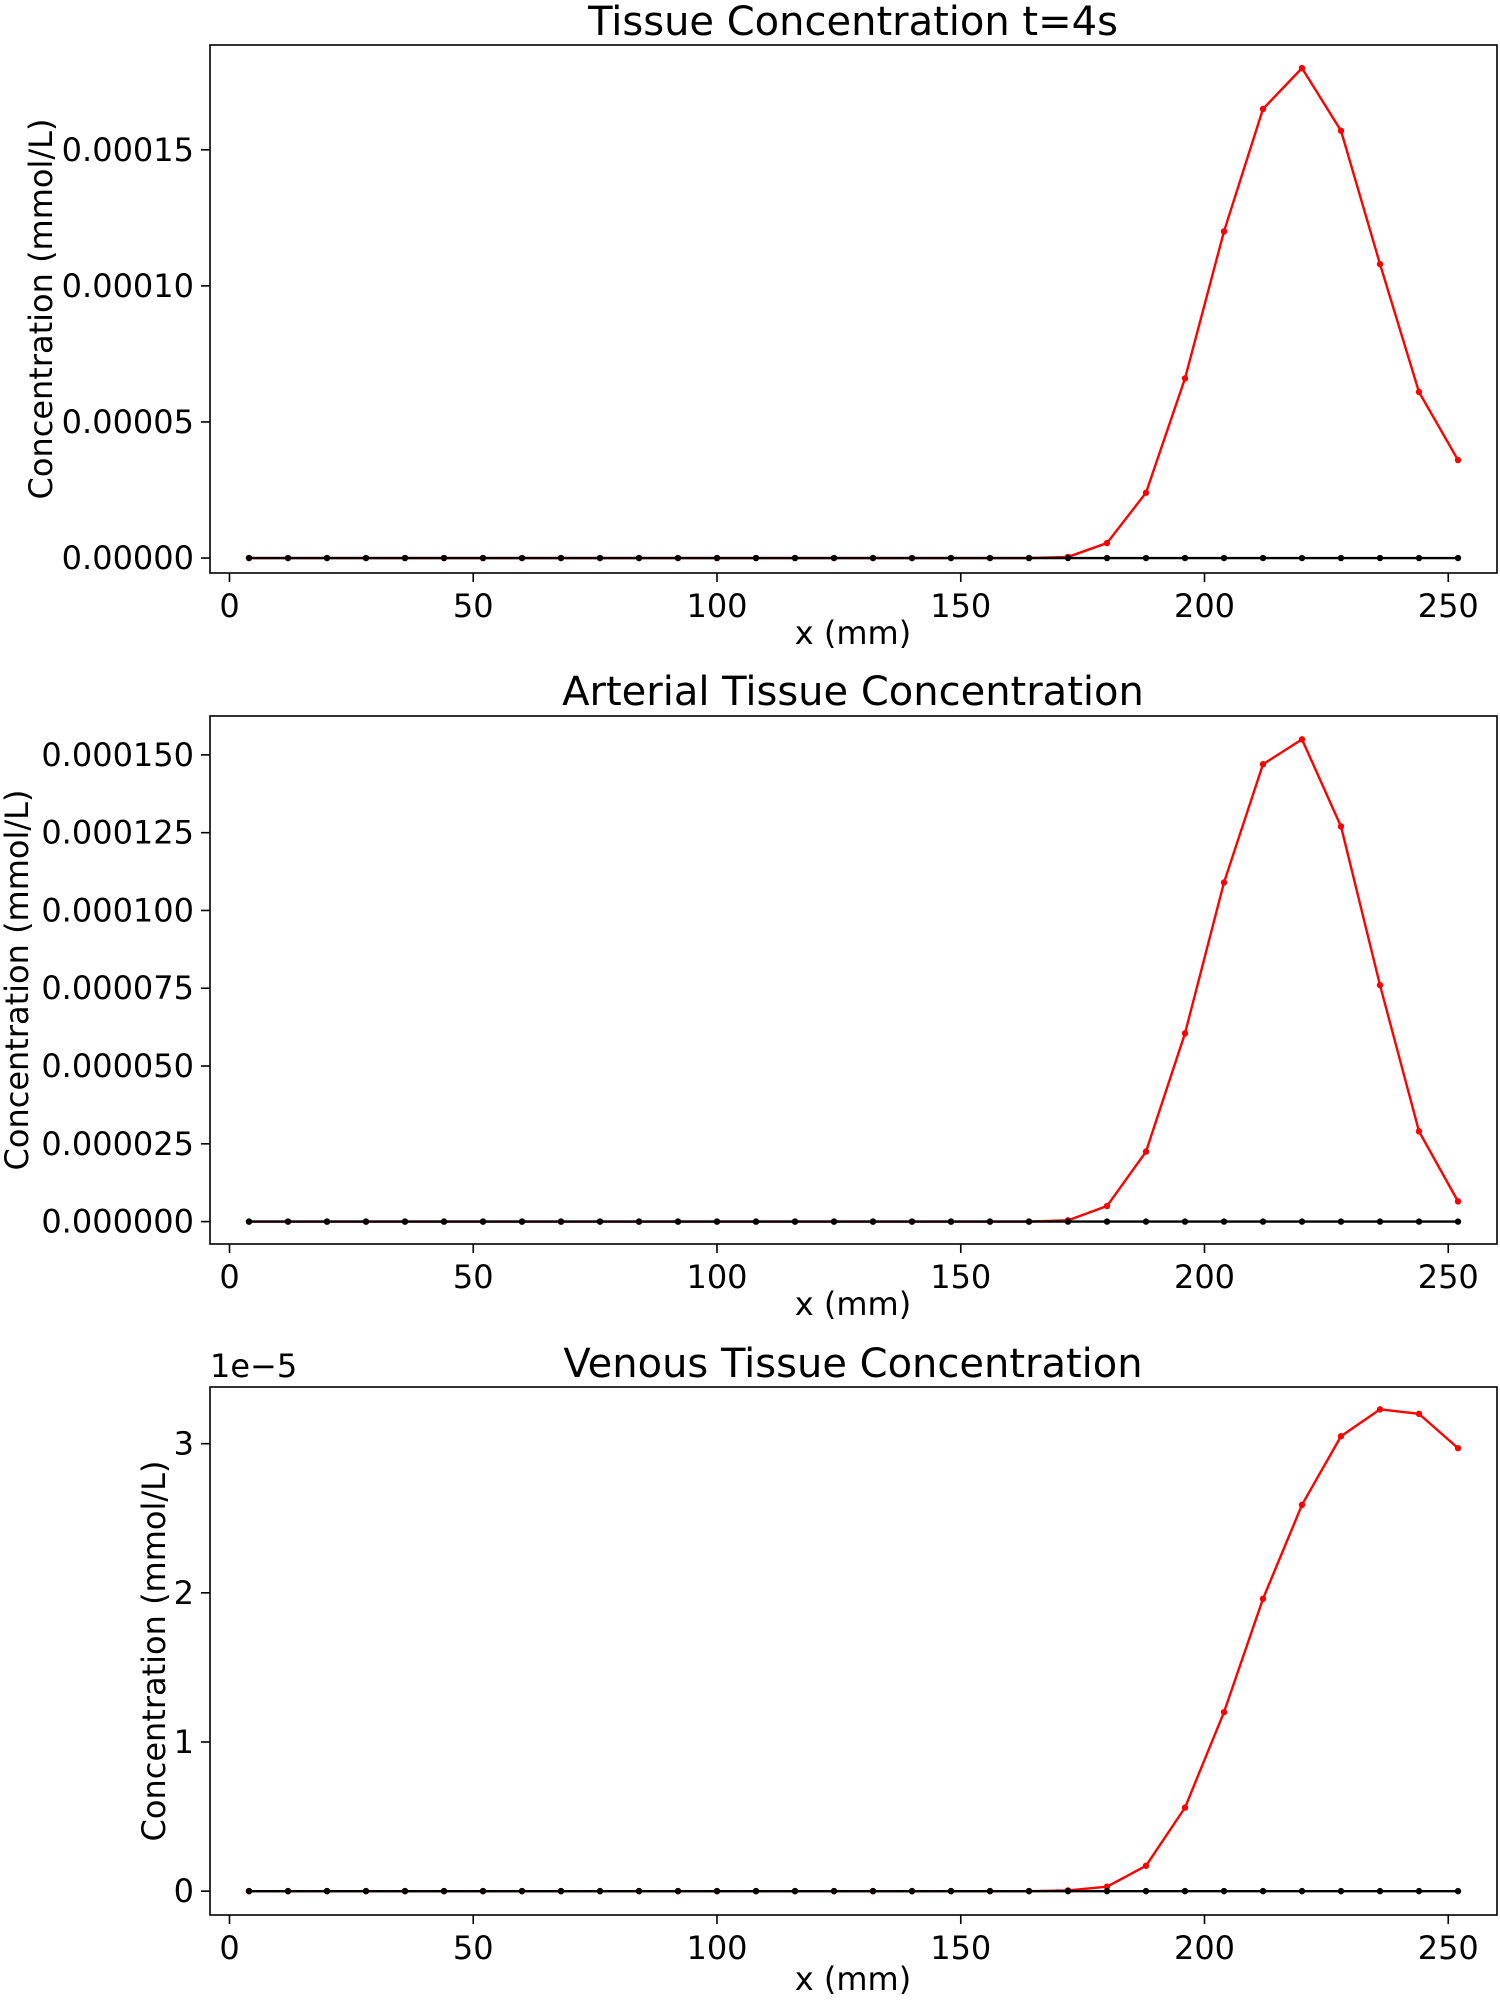  I want to click on y-tick-label: 0.000125, so click(117, 833).